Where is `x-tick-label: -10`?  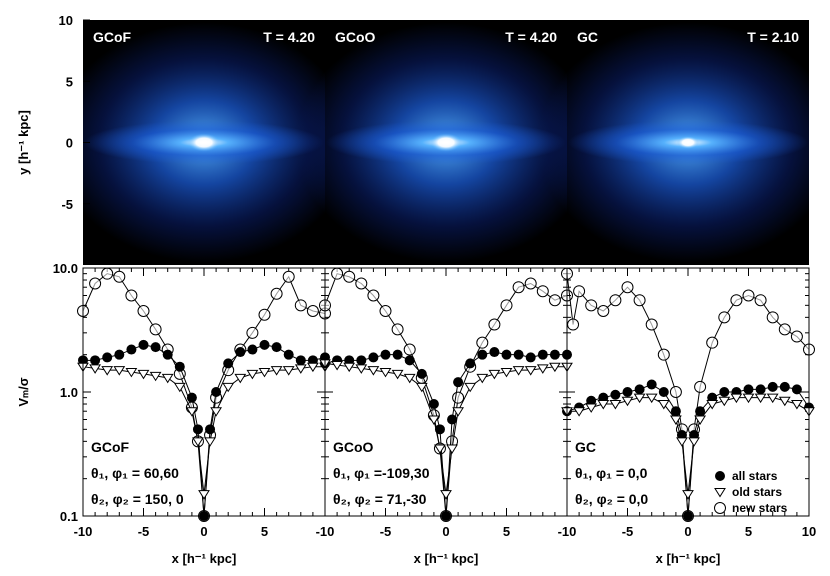
x-tick-label: -10 is located at coordinates (325, 531).